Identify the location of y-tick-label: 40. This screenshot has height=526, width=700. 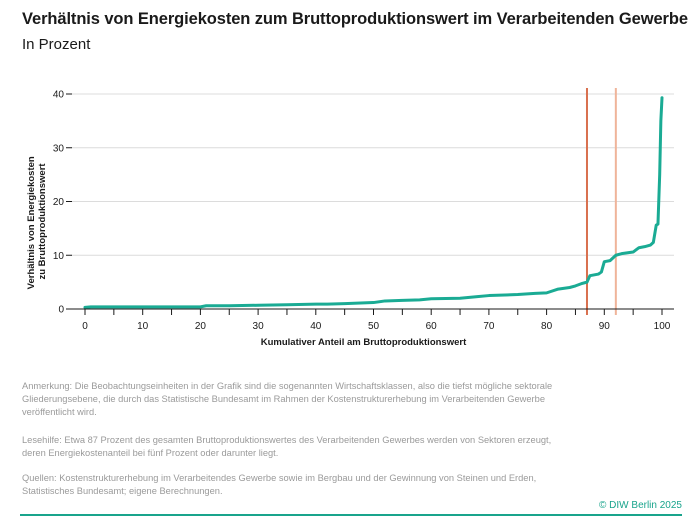
(59, 95).